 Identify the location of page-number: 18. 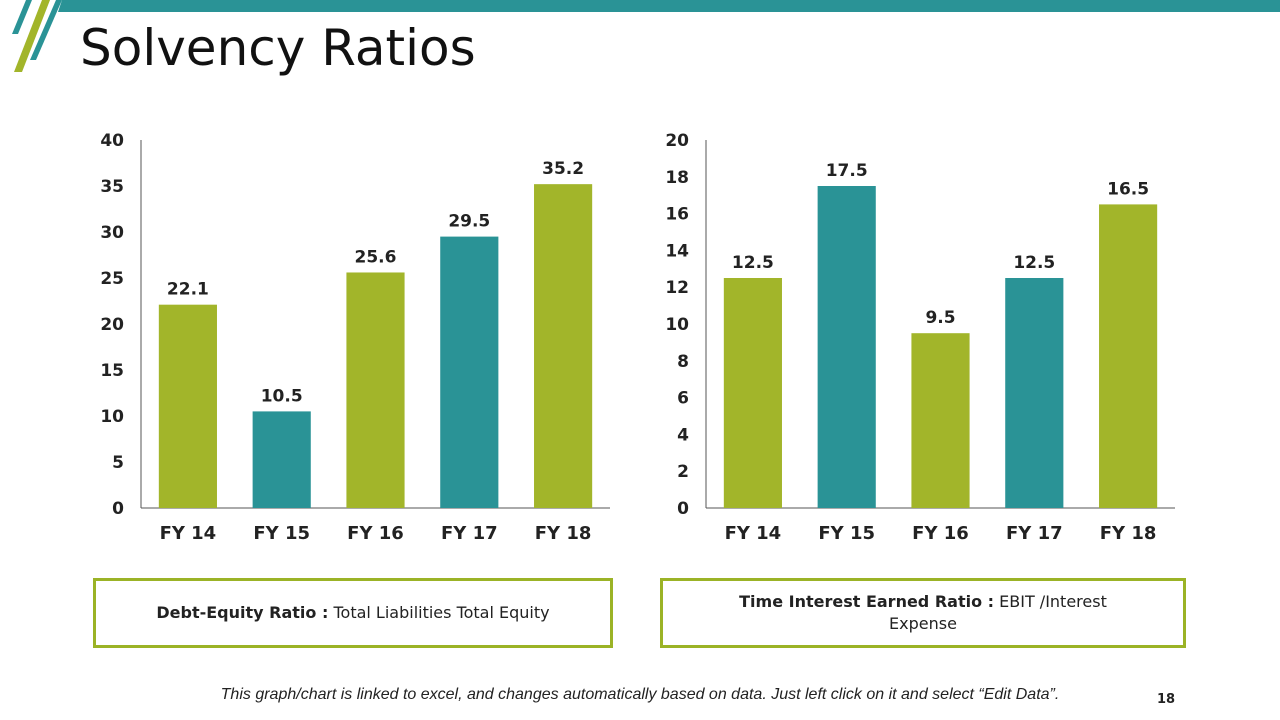
(1166, 699).